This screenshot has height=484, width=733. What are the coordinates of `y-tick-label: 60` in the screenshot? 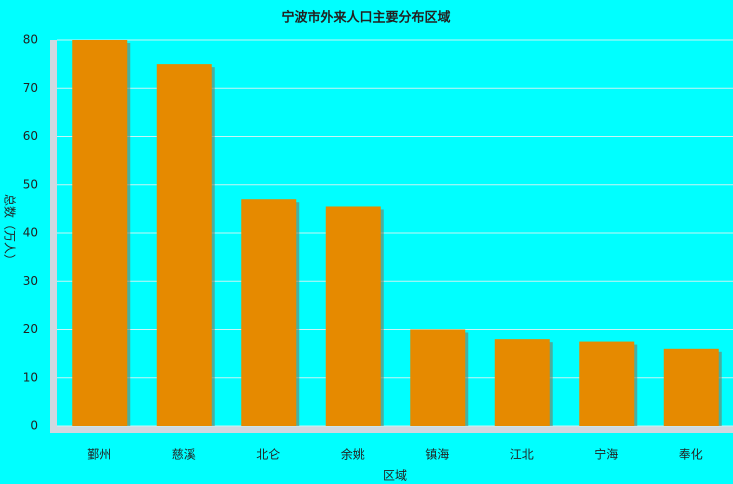 It's located at (30, 136).